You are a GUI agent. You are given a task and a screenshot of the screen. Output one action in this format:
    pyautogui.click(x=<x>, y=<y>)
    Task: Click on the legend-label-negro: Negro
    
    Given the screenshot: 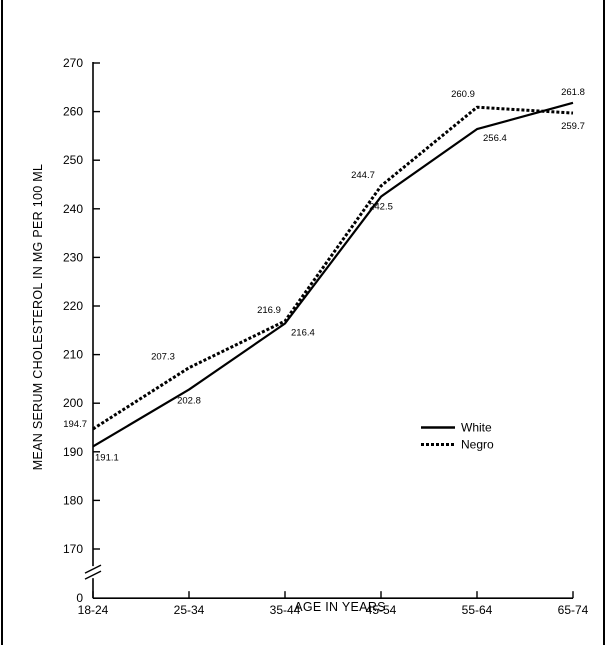 What is the action you would take?
    pyautogui.click(x=477, y=445)
    